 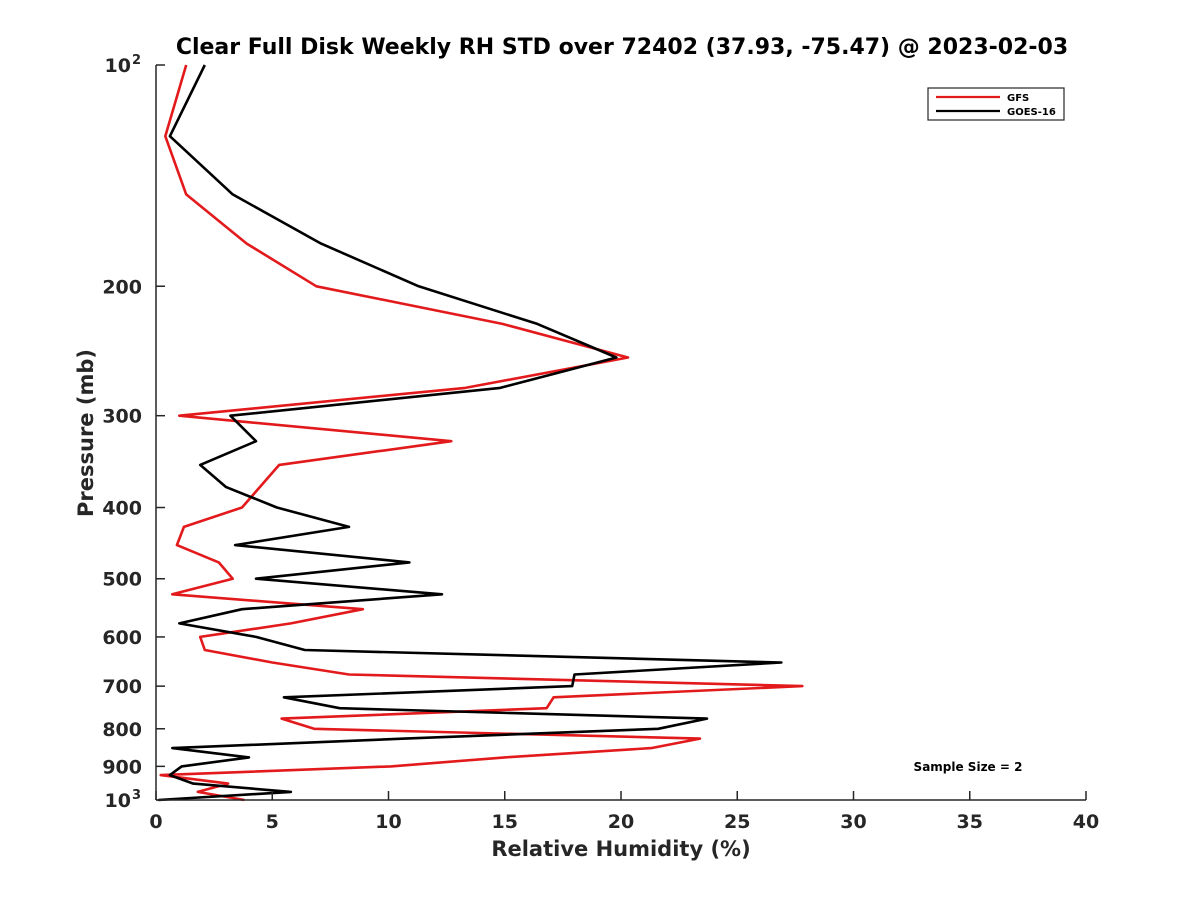 I want to click on legend: GFS GOES-16, so click(x=996, y=104).